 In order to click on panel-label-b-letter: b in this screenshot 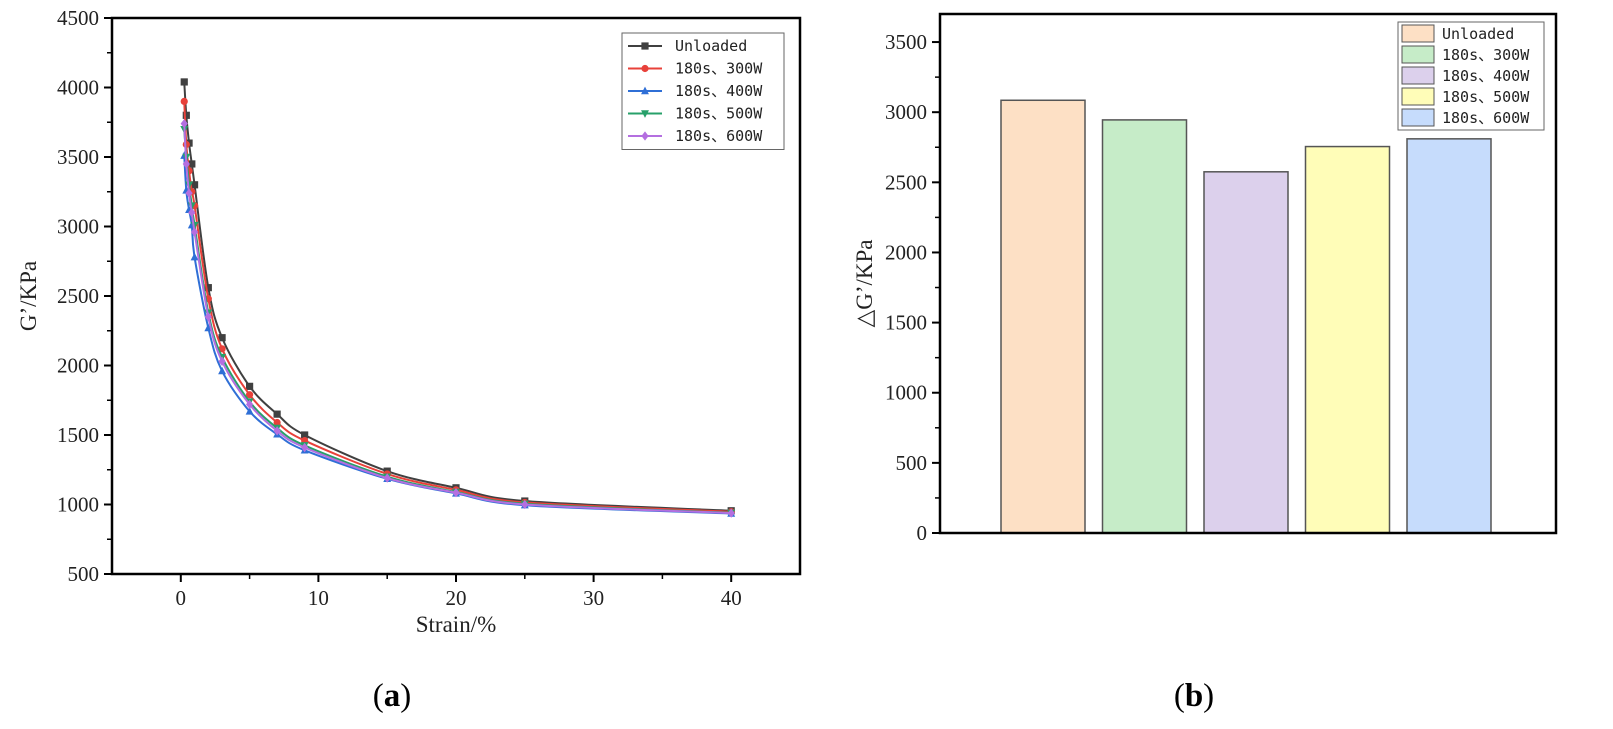, I will do `click(1194, 696)`.